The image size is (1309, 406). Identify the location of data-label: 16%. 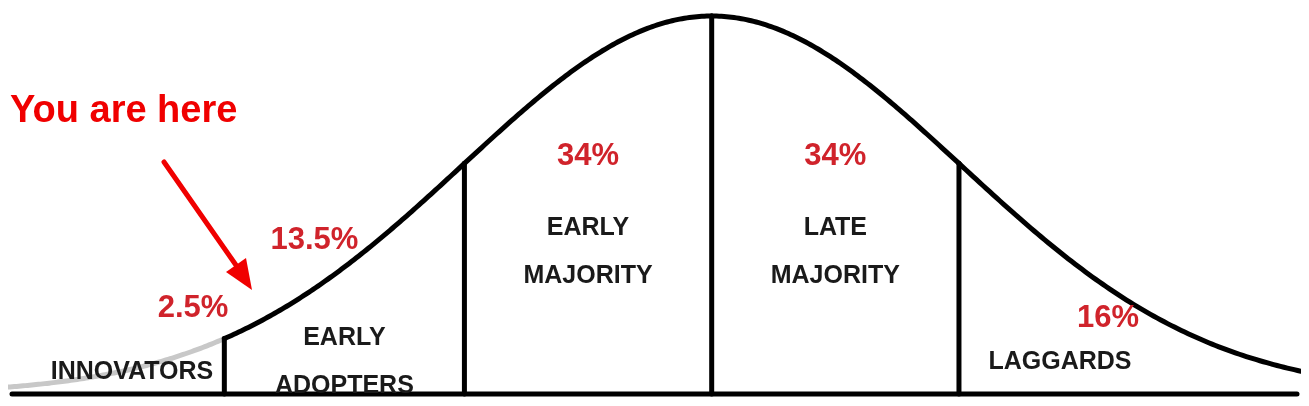
(1108, 316).